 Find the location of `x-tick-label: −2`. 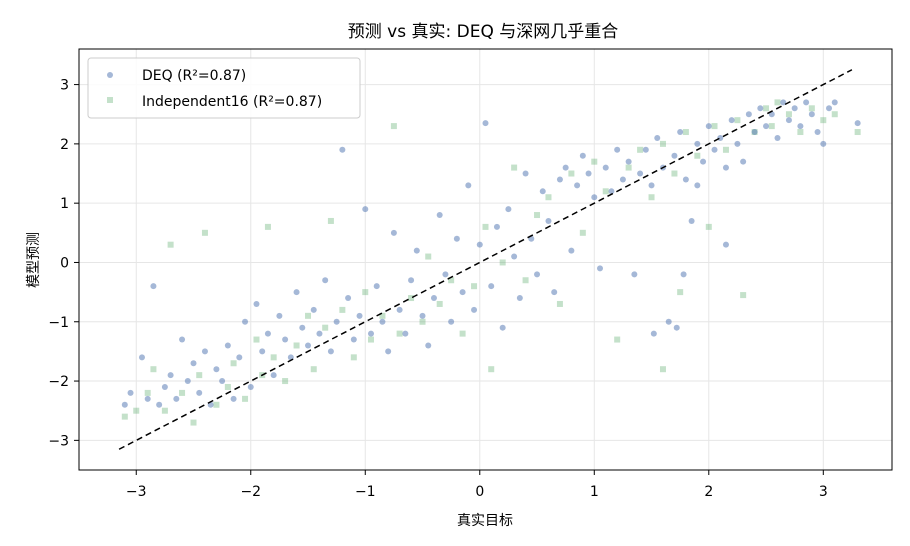

x-tick-label: −2 is located at coordinates (250, 492).